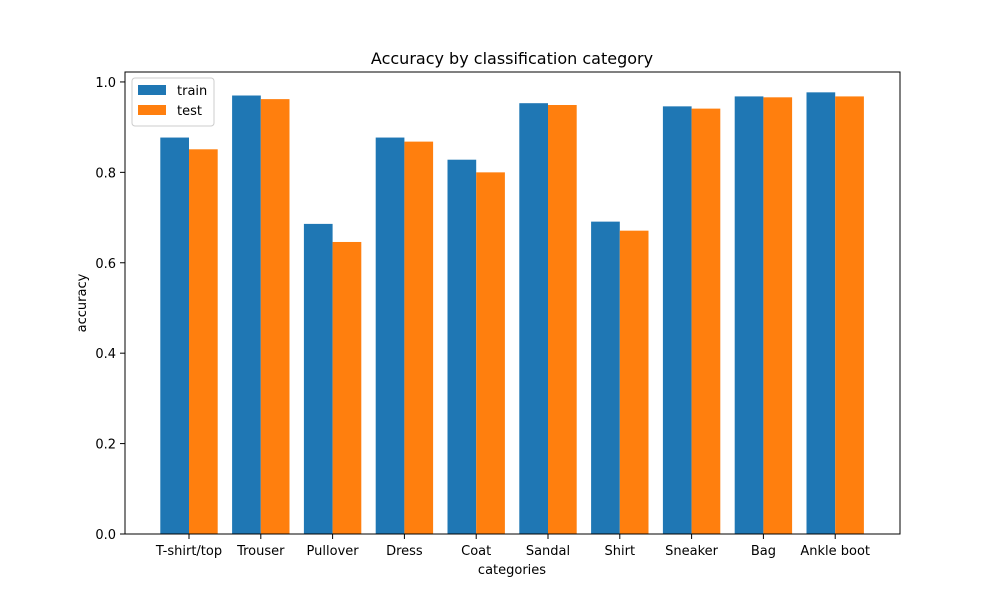 This screenshot has height=600, width=1000. I want to click on x-tick-label-2: Pullover, so click(333, 551).